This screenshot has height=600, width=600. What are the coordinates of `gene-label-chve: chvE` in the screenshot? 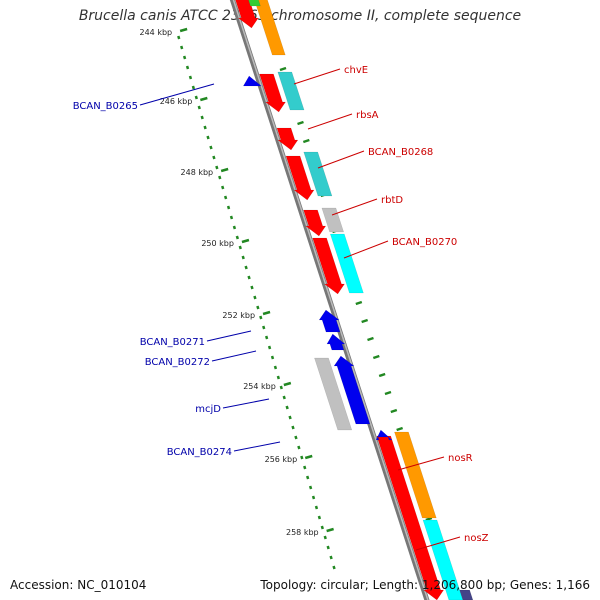 It's located at (356, 70).